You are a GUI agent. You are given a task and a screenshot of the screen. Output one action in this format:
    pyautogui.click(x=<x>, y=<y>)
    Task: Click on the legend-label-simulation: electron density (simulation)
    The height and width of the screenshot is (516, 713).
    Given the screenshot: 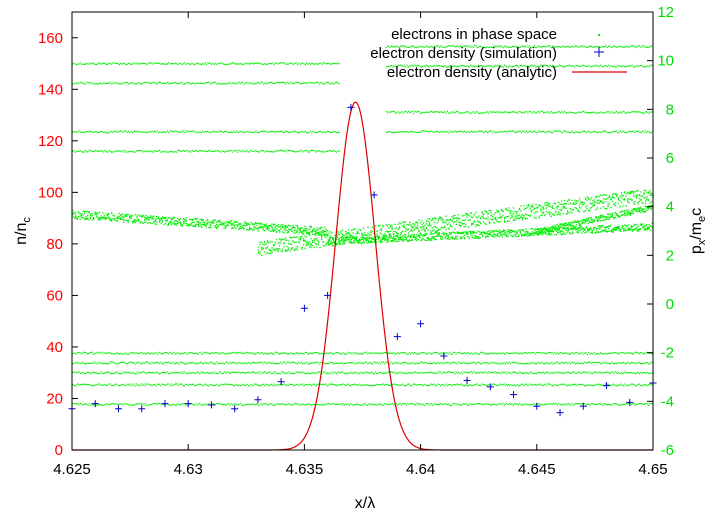 What is the action you would take?
    pyautogui.click(x=463, y=53)
    